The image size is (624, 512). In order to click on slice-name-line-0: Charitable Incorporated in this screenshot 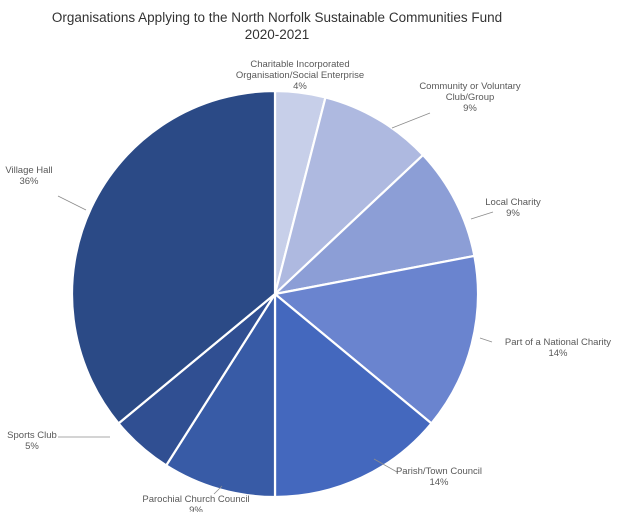, I will do `click(299, 64)`.